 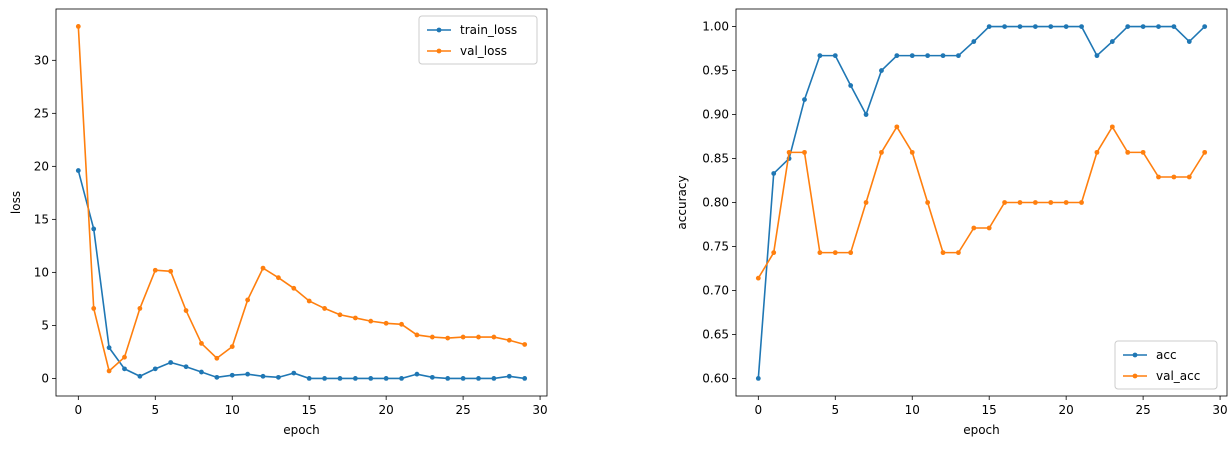 I want to click on legend-marker-acc, so click(x=1135, y=355).